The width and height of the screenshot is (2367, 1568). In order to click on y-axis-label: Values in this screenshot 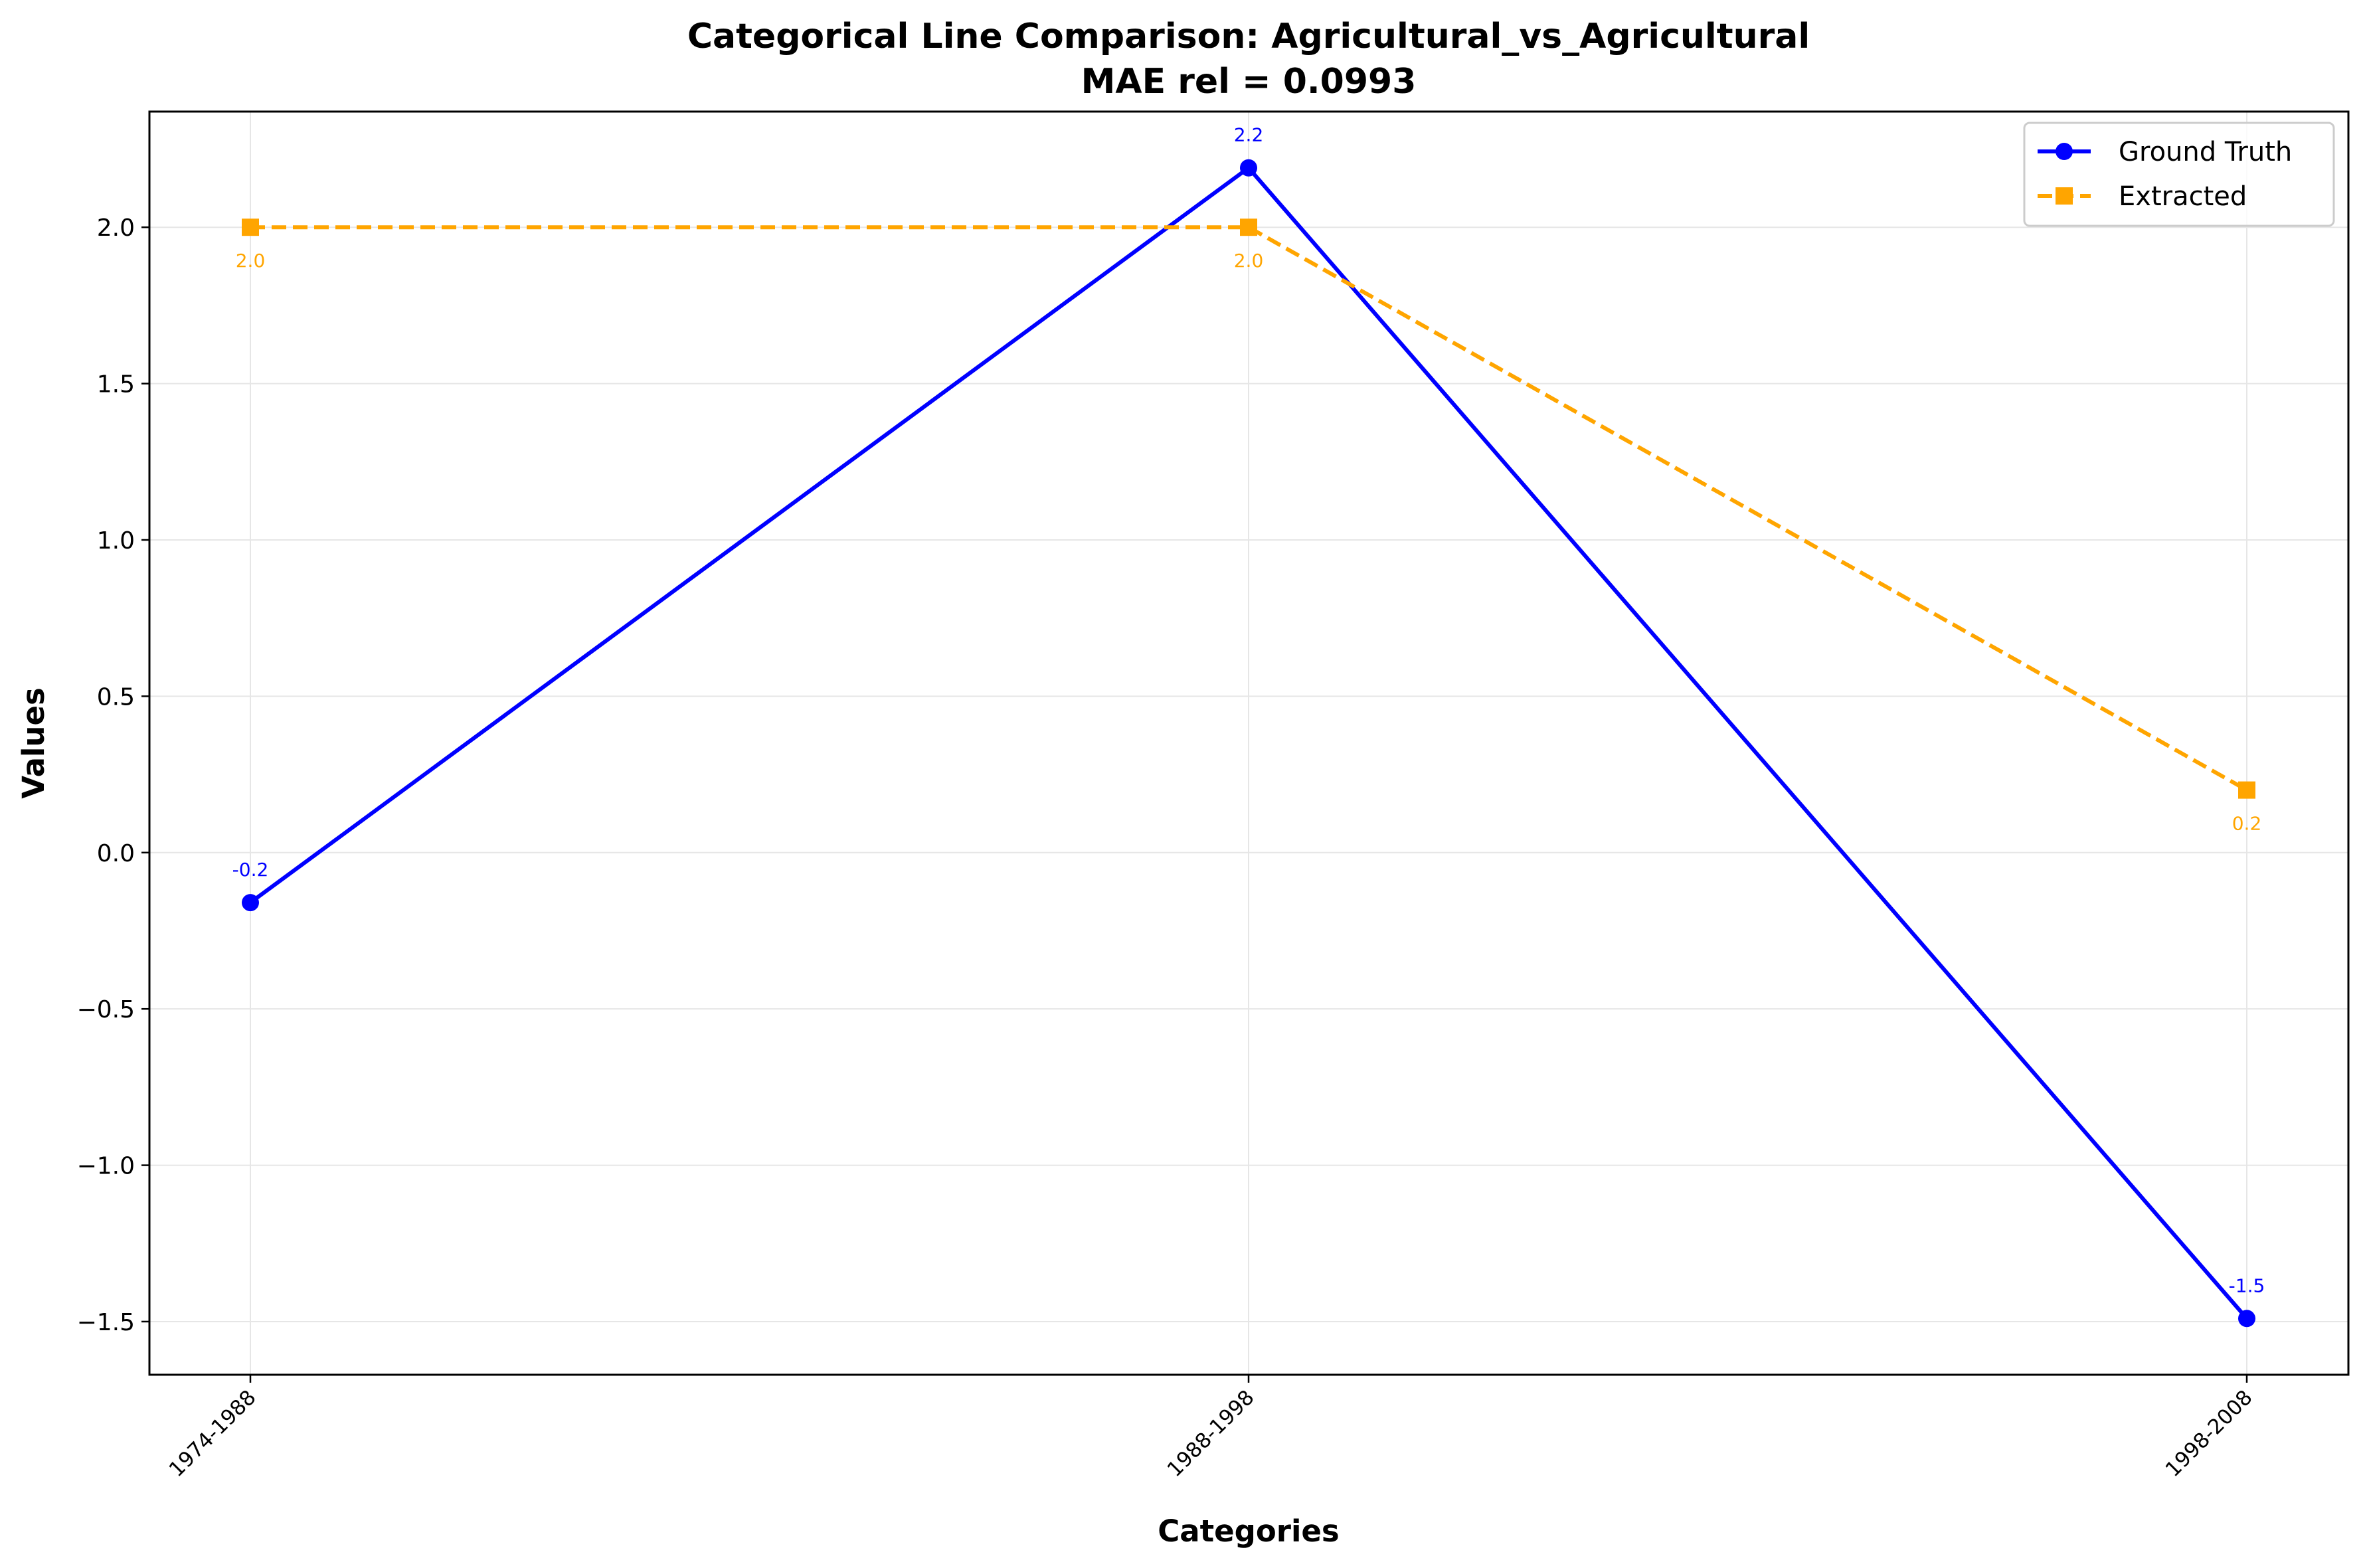, I will do `click(33, 743)`.